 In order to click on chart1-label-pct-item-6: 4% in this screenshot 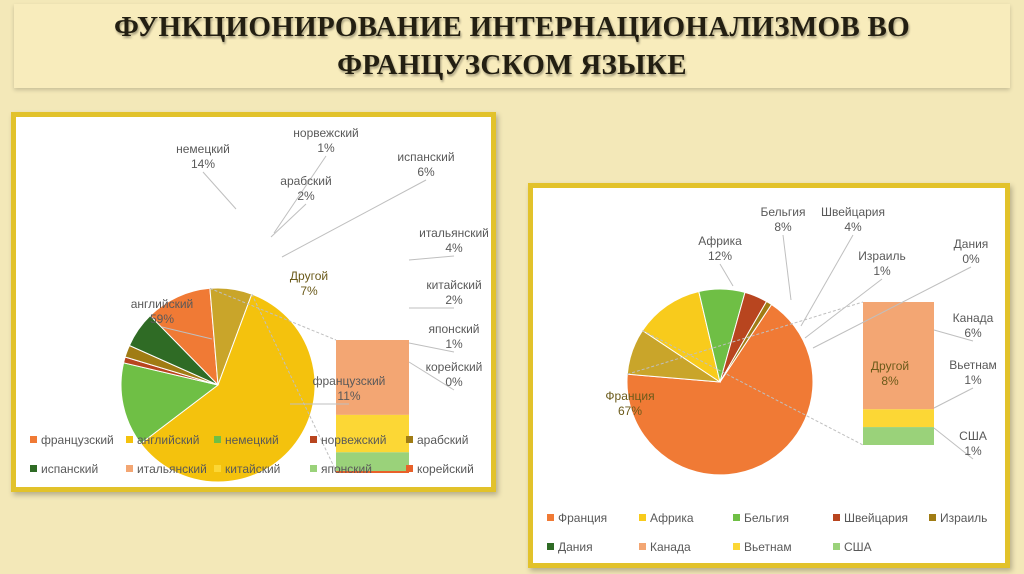, I will do `click(454, 248)`.